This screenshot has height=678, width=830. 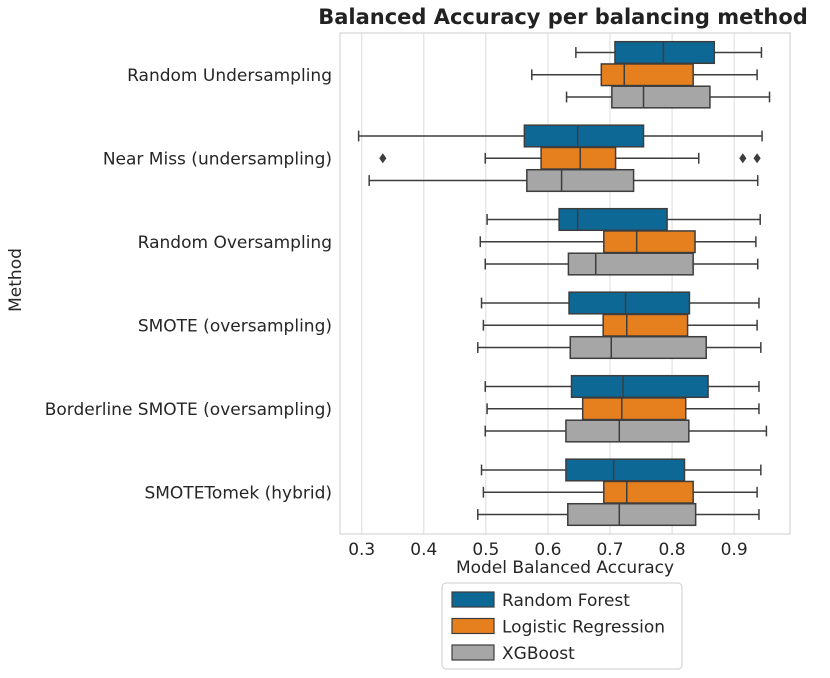 I want to click on x-tick-label: 0.6, so click(x=547, y=550).